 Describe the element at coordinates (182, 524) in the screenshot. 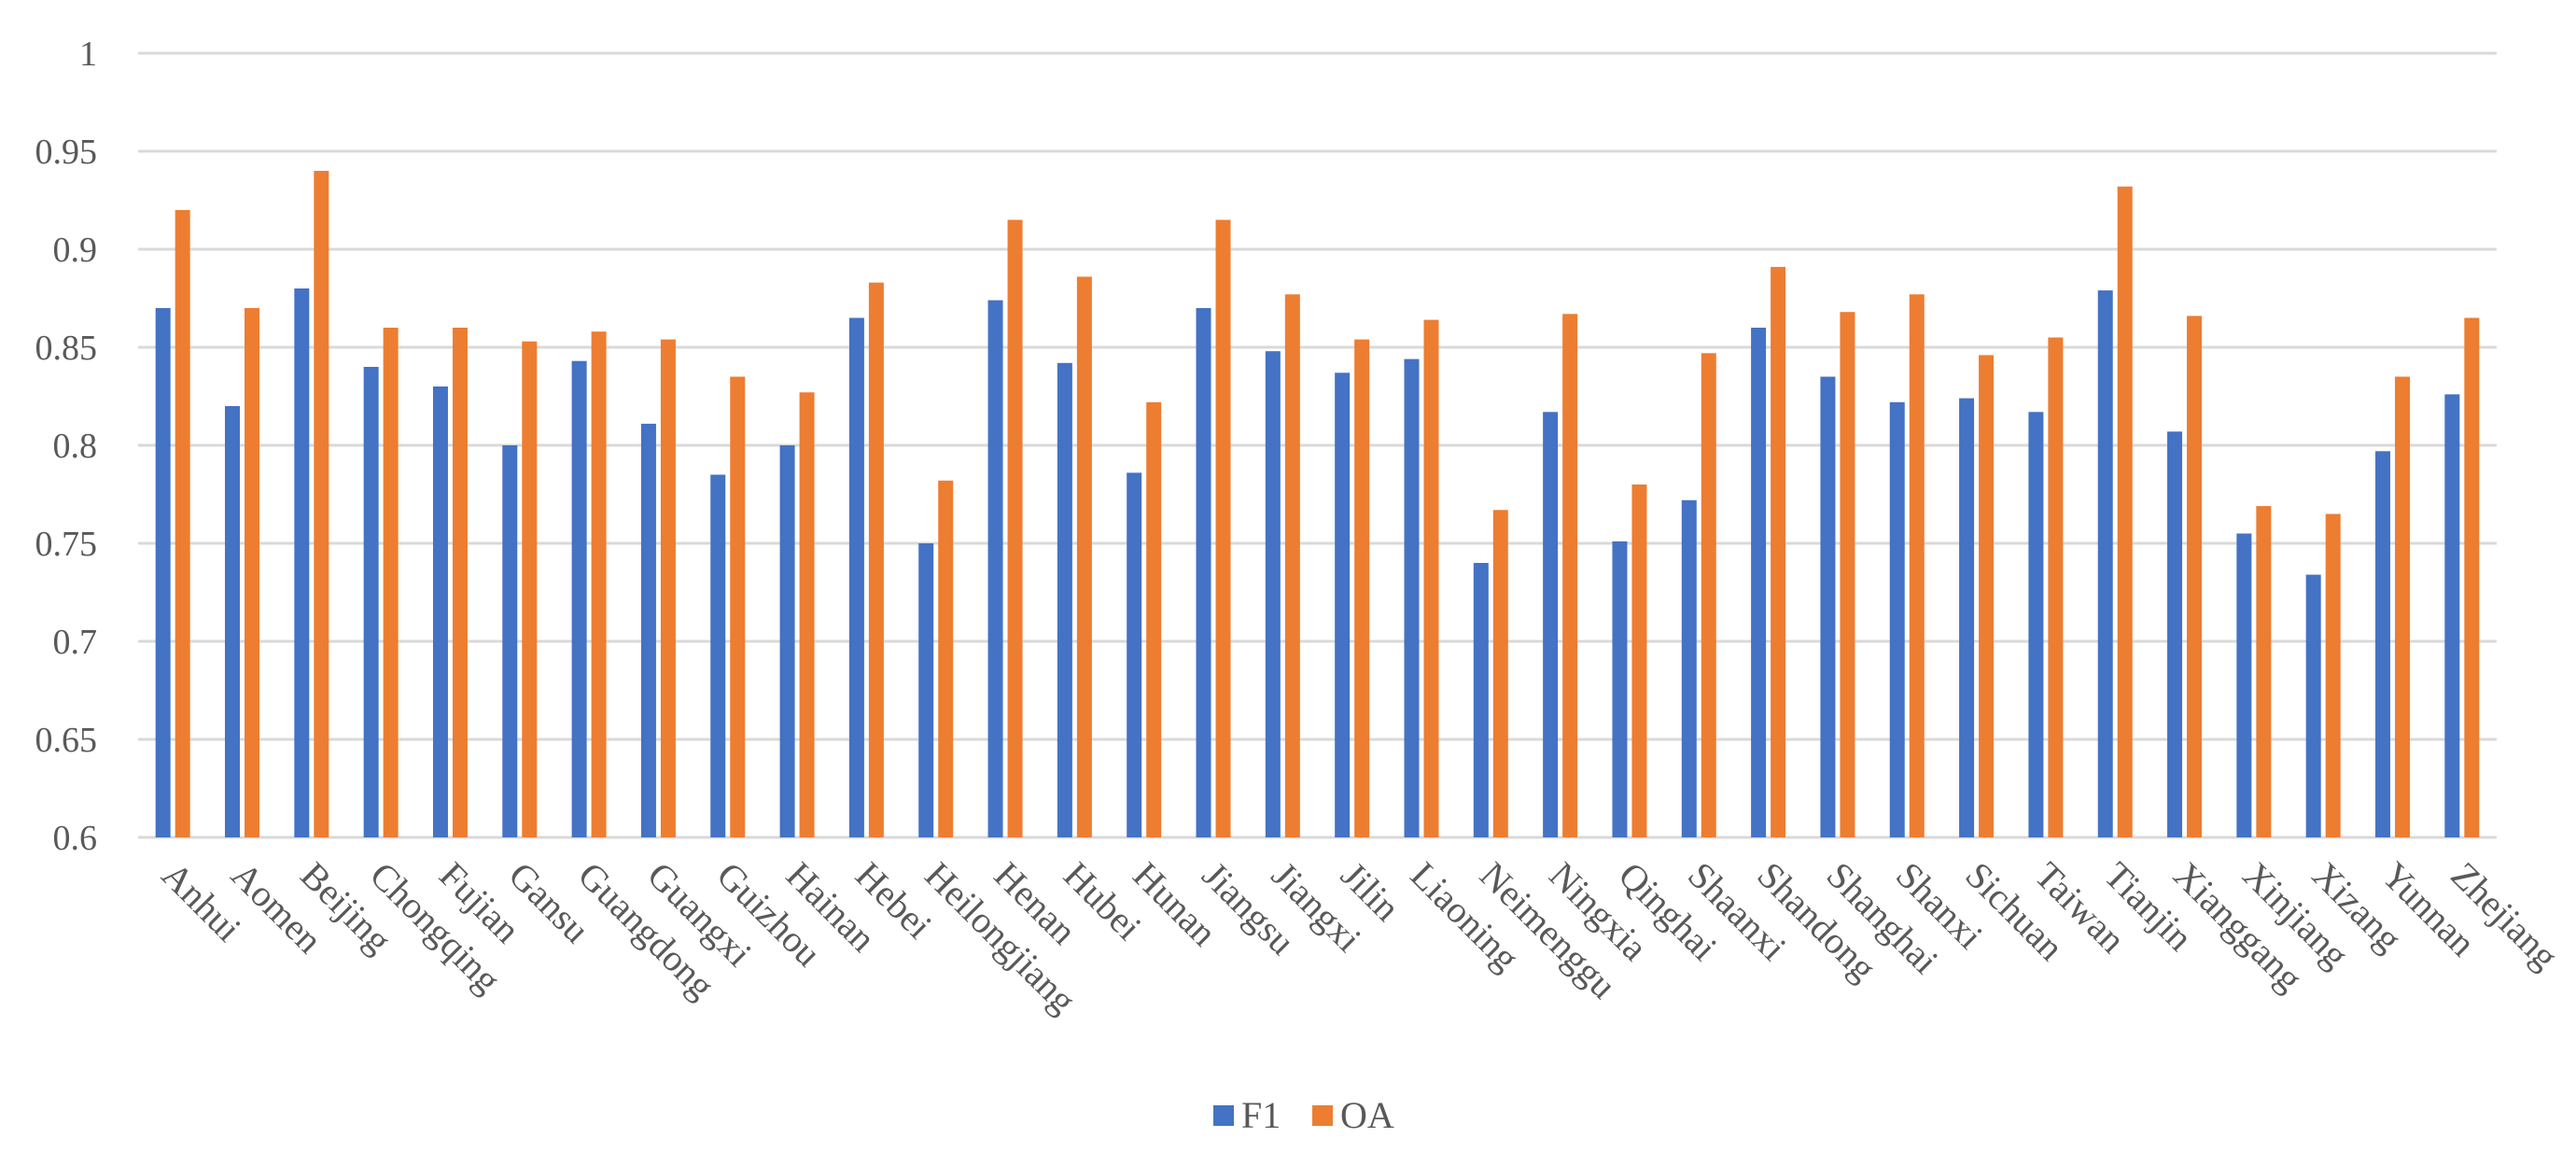

I see `bar-oa-anhui` at that location.